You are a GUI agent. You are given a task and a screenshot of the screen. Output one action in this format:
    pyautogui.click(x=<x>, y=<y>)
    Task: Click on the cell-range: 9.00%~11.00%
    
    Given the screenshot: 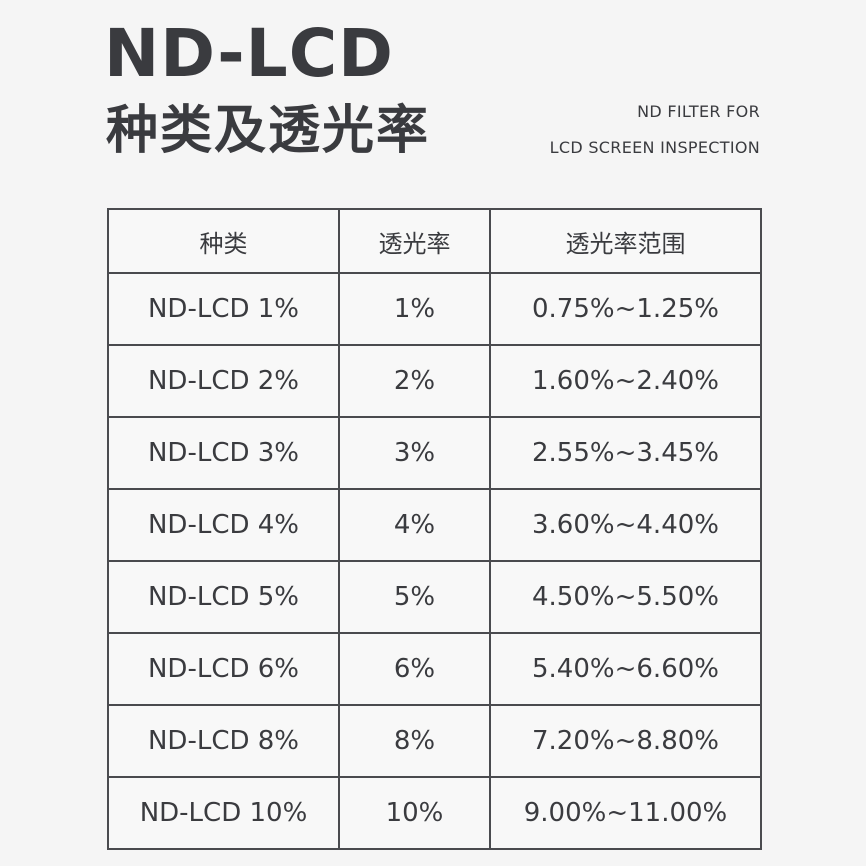 What is the action you would take?
    pyautogui.click(x=625, y=813)
    